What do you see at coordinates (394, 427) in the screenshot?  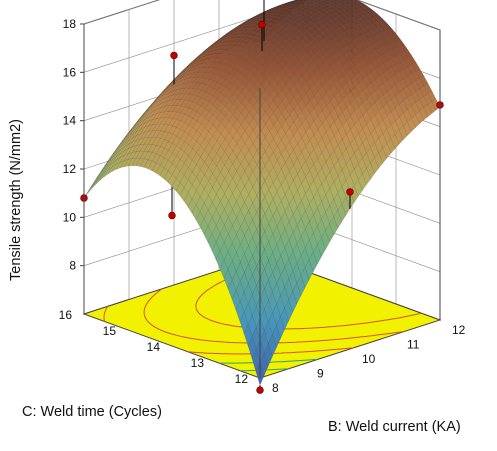 I see `x-axis-label: B: Weld current (KA)` at bounding box center [394, 427].